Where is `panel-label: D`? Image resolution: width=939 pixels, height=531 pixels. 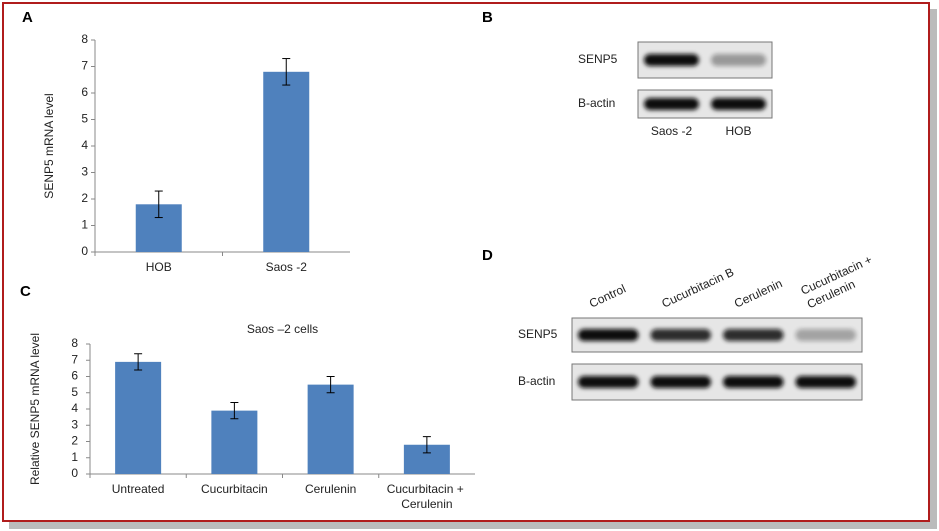 panel-label: D is located at coordinates (487, 255).